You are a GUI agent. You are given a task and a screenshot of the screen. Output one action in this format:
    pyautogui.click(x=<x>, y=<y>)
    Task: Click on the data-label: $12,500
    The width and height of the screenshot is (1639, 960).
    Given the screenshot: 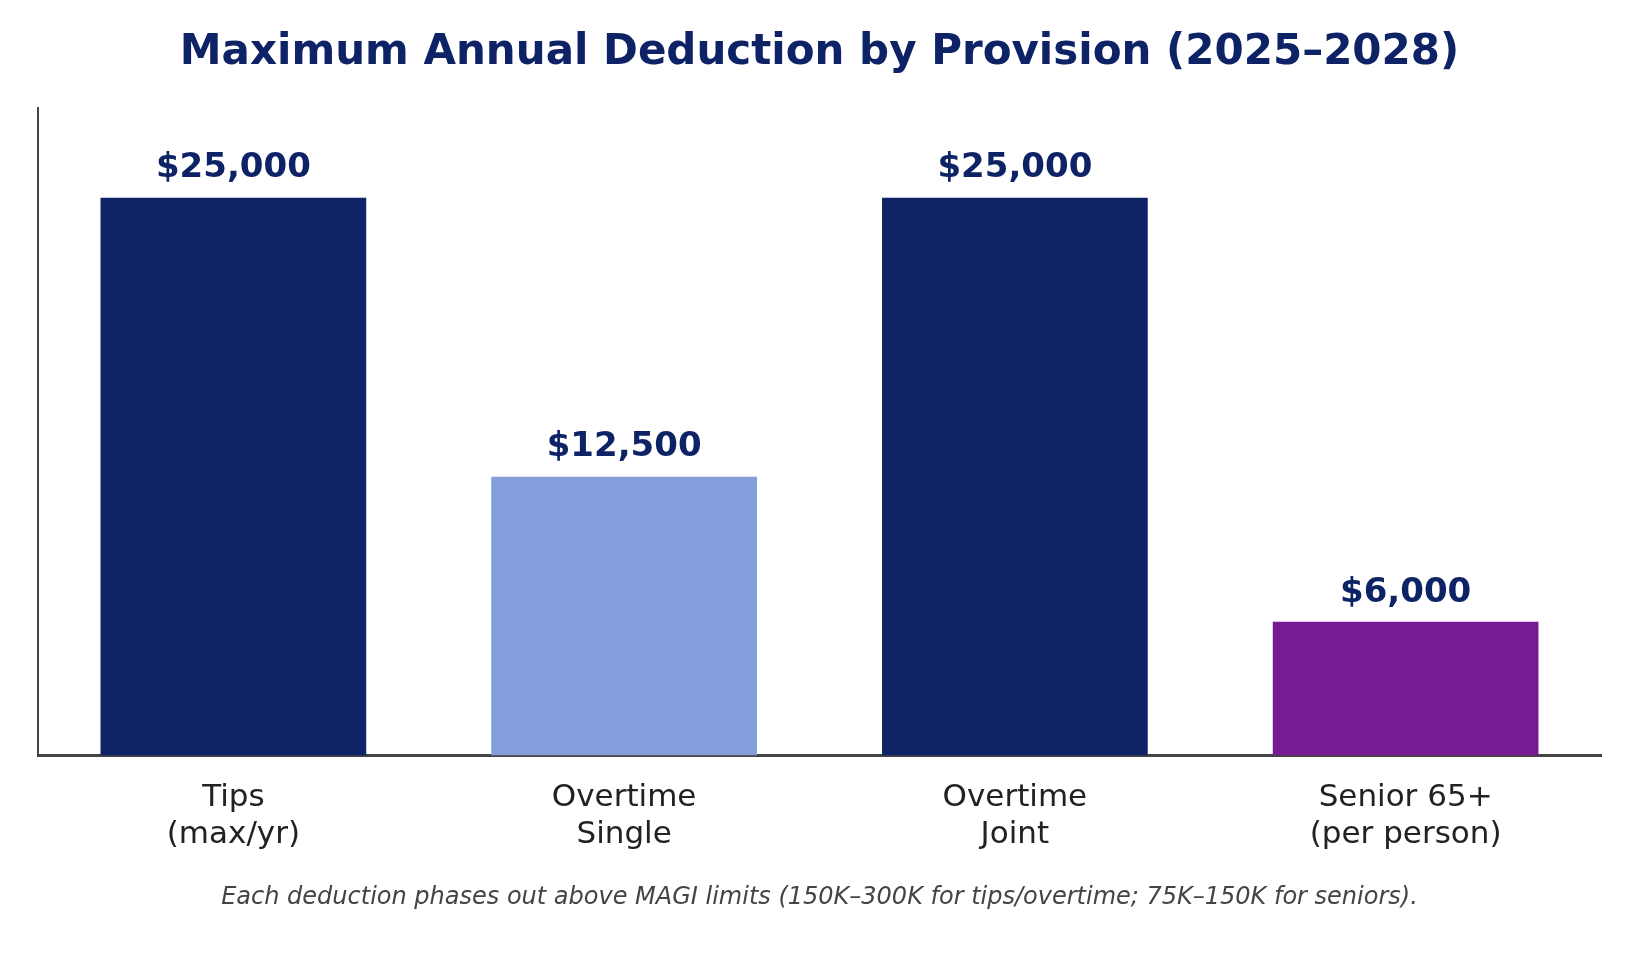 What is the action you would take?
    pyautogui.click(x=624, y=444)
    